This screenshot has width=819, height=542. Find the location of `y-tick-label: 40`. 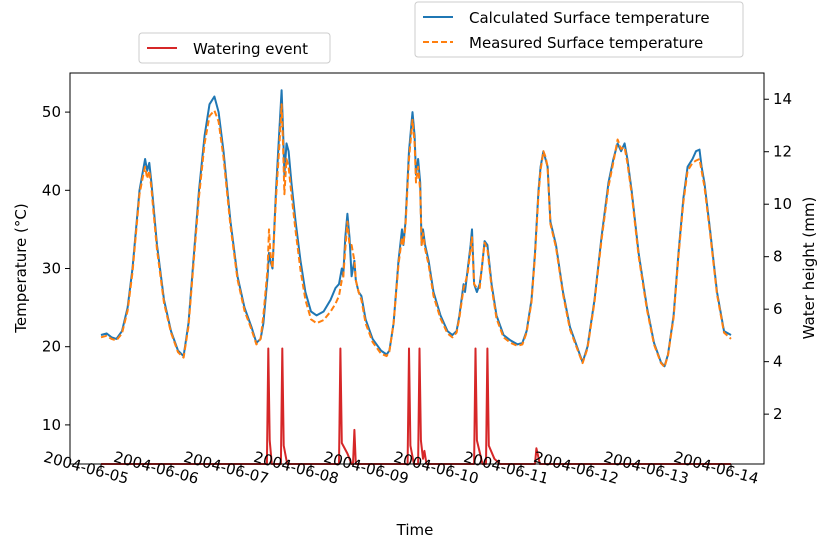

y-tick-label: 40 is located at coordinates (51, 190).